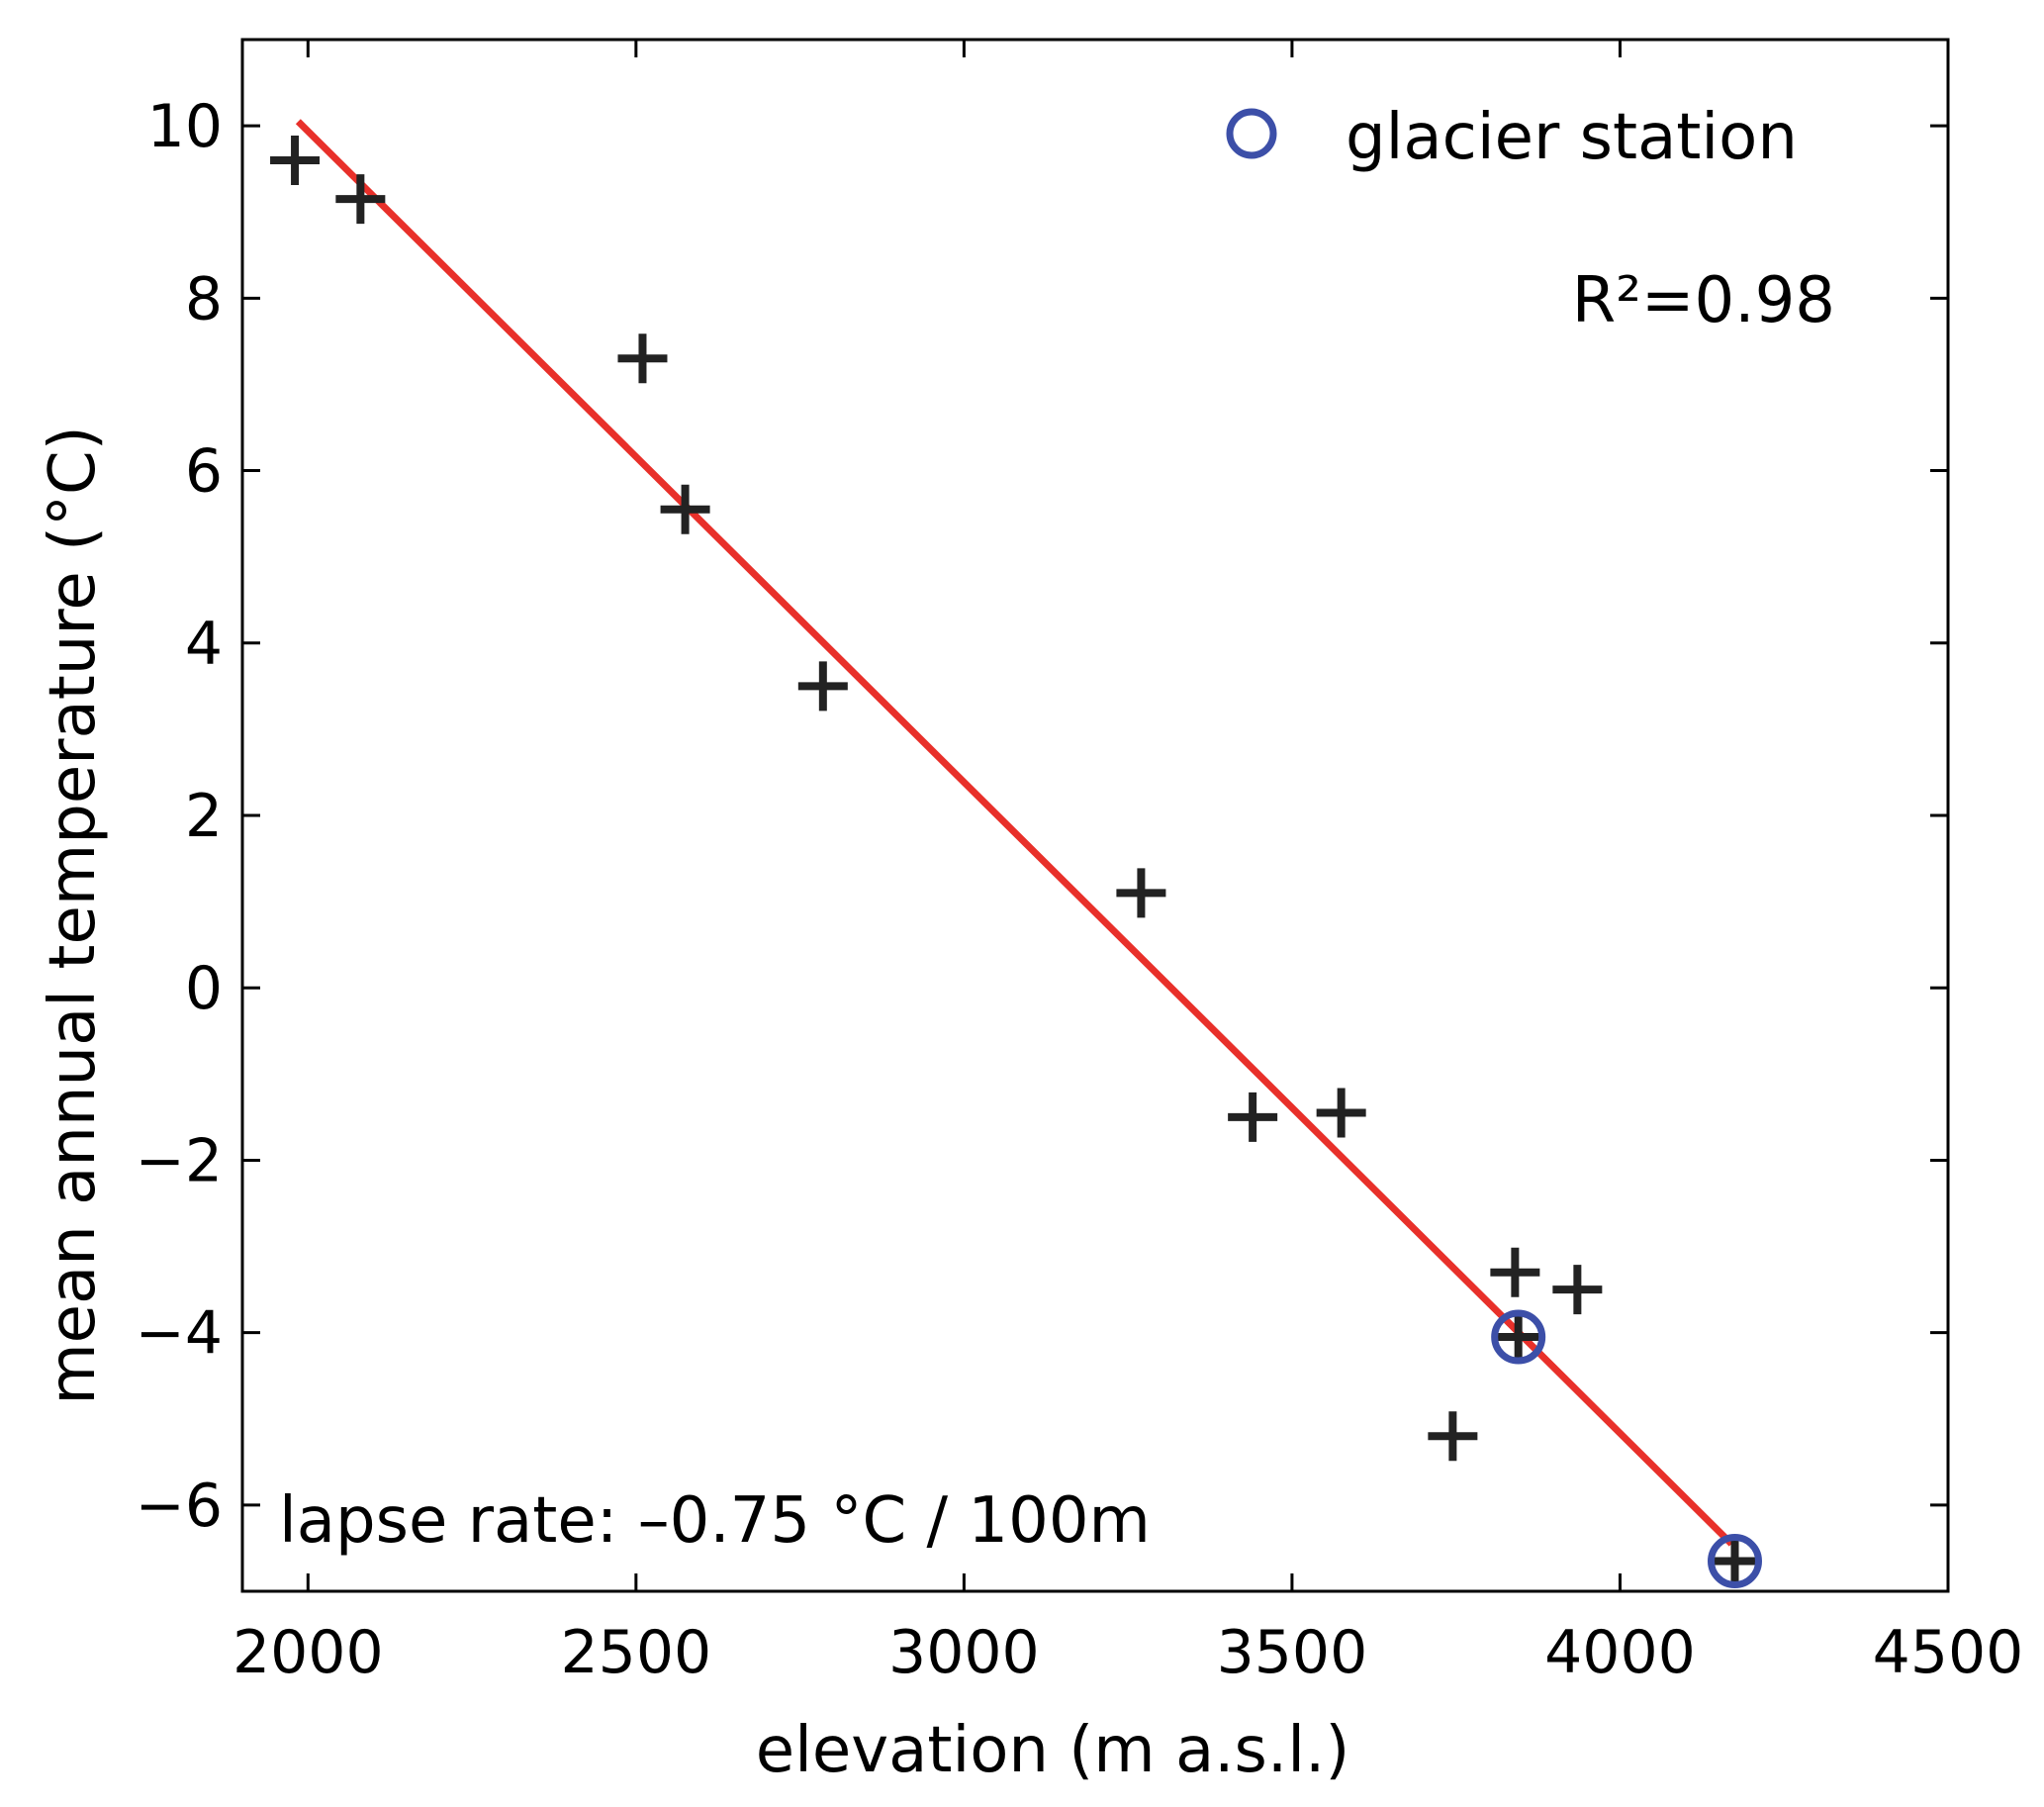  Describe the element at coordinates (1620, 1652) in the screenshot. I see `x-tick-label-4000: 4000` at that location.